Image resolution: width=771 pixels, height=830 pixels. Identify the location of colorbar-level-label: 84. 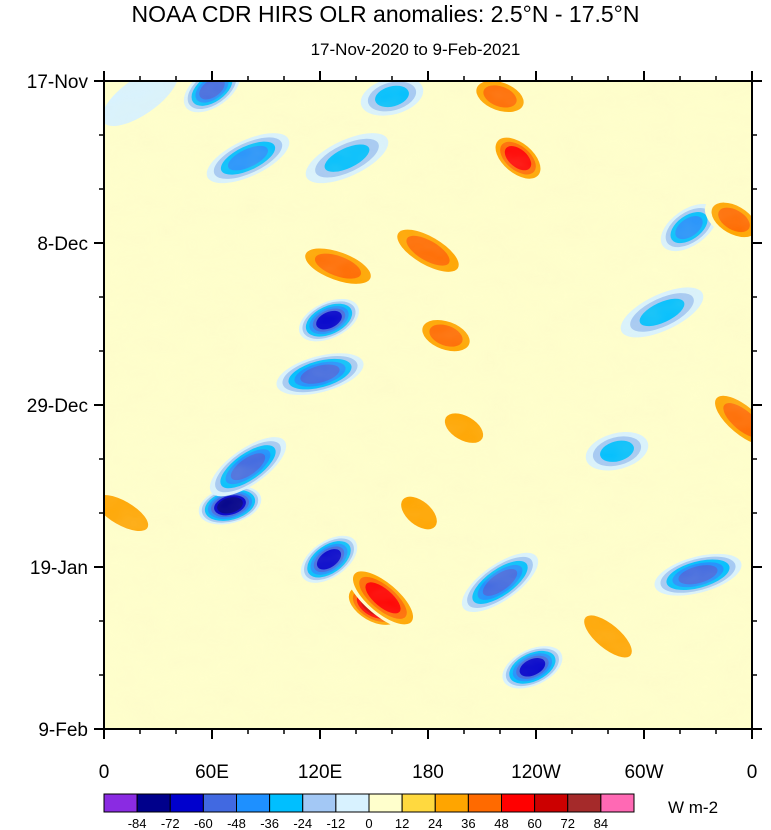
(601, 823).